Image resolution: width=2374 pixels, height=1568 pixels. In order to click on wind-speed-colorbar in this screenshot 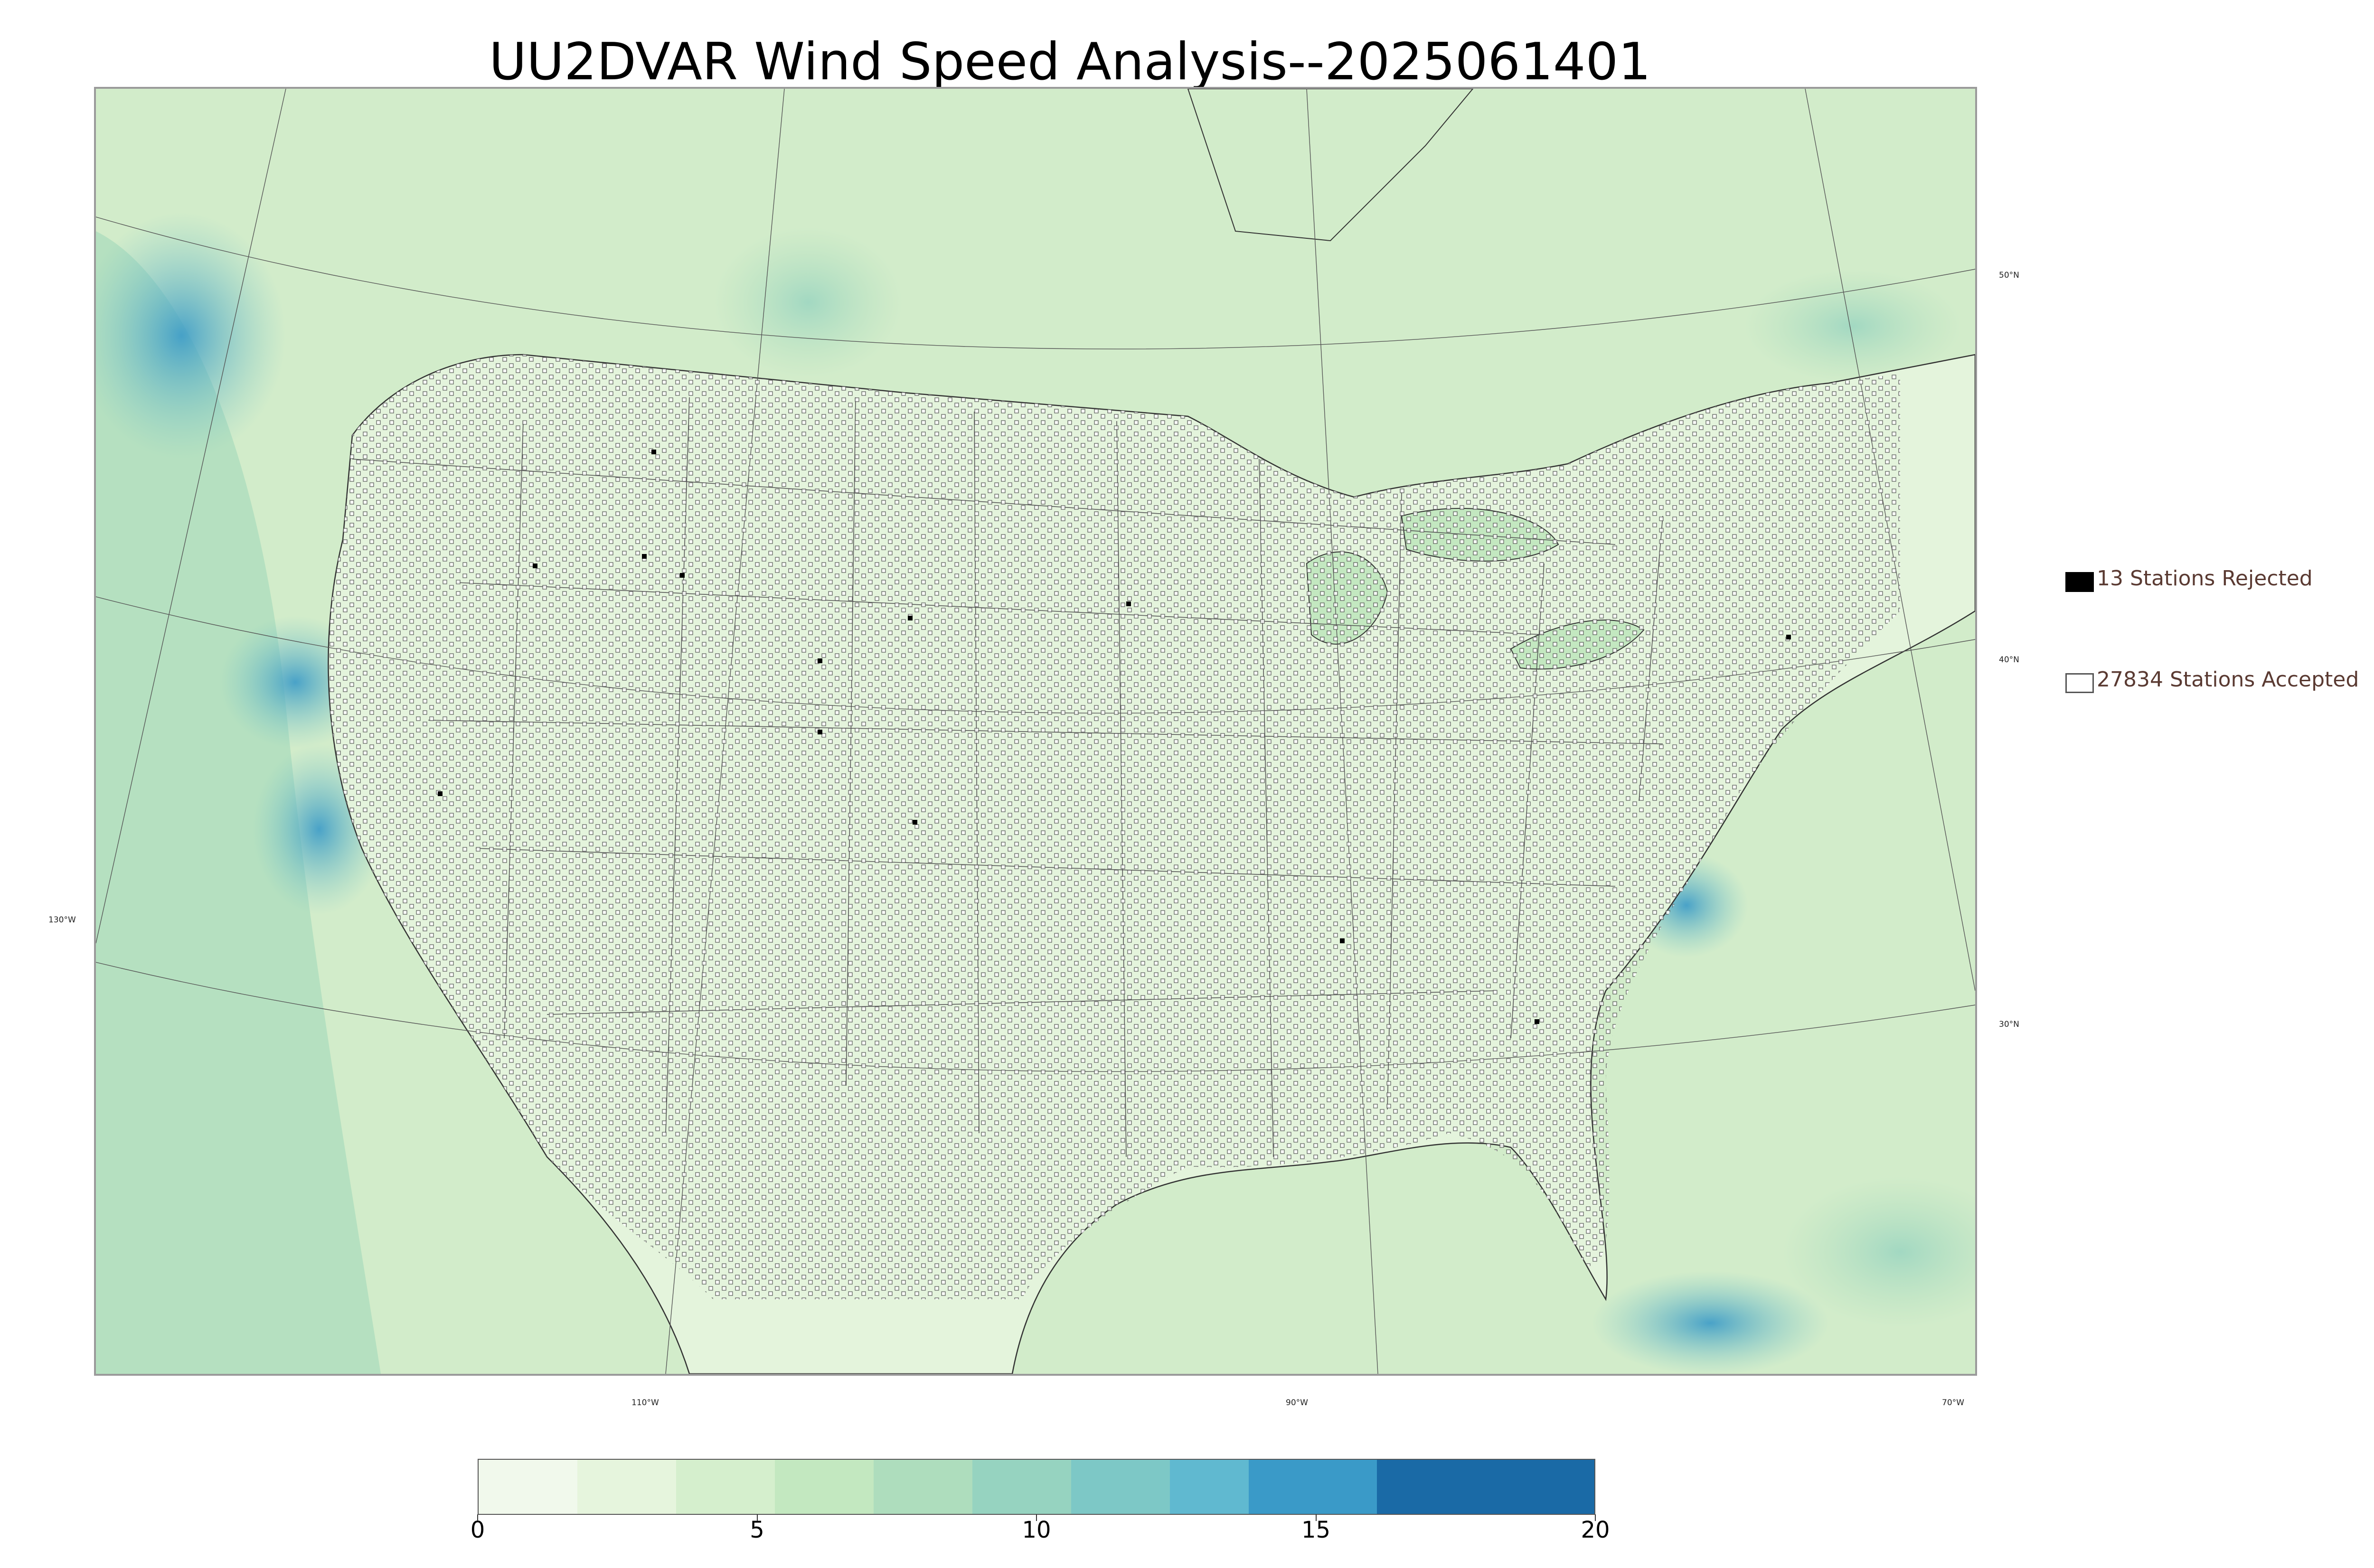, I will do `click(1036, 1487)`.